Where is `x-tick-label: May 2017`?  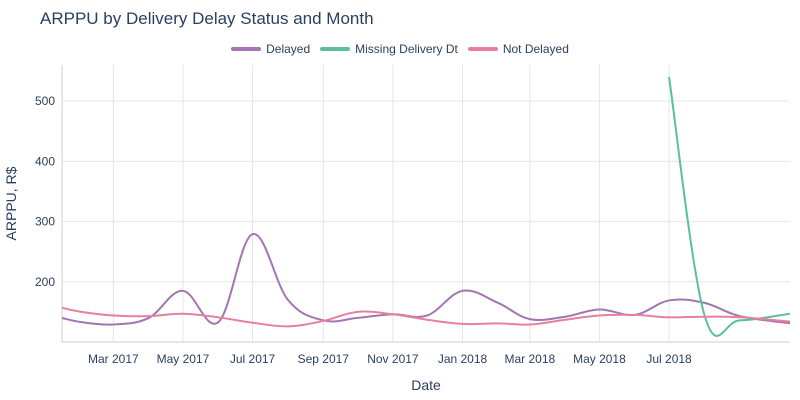
x-tick-label: May 2017 is located at coordinates (183, 359).